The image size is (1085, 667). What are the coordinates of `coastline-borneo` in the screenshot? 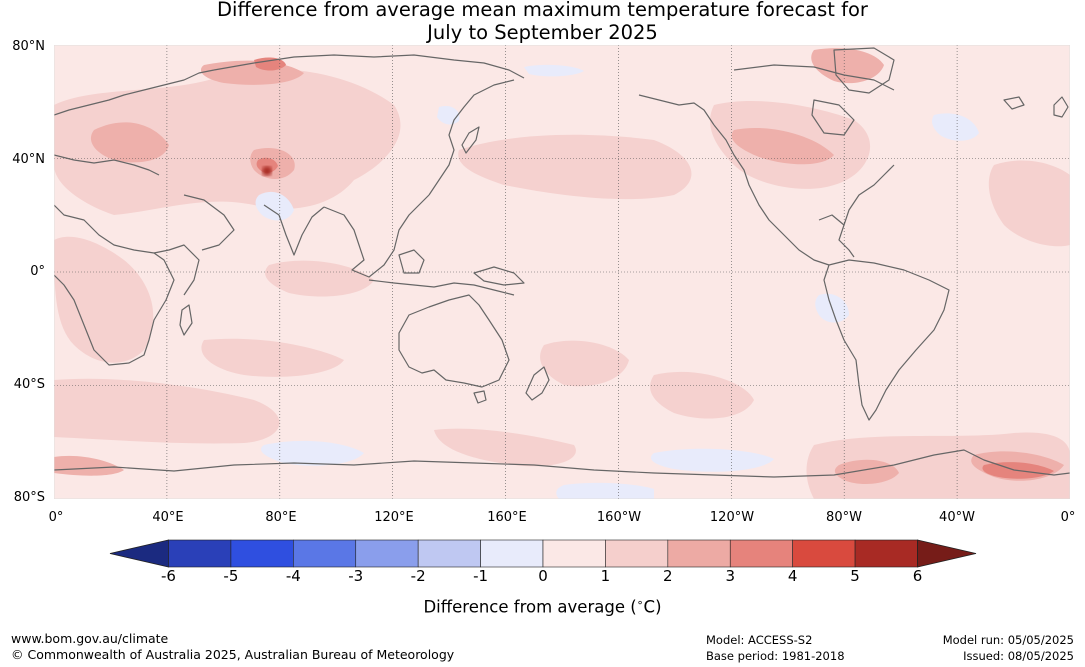 It's located at (411, 261).